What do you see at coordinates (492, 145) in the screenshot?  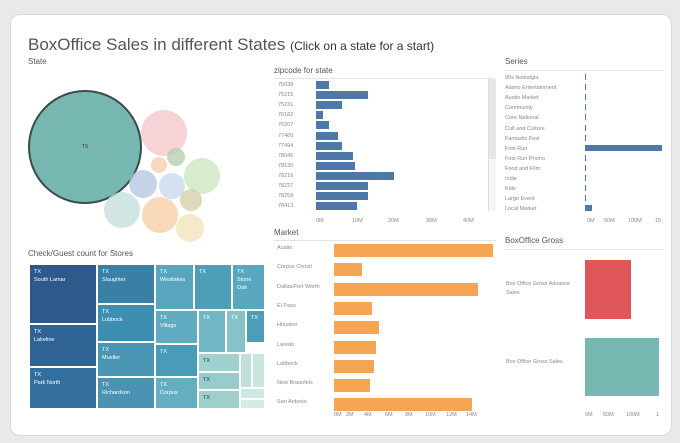 I see `zip-scrollbar` at bounding box center [492, 145].